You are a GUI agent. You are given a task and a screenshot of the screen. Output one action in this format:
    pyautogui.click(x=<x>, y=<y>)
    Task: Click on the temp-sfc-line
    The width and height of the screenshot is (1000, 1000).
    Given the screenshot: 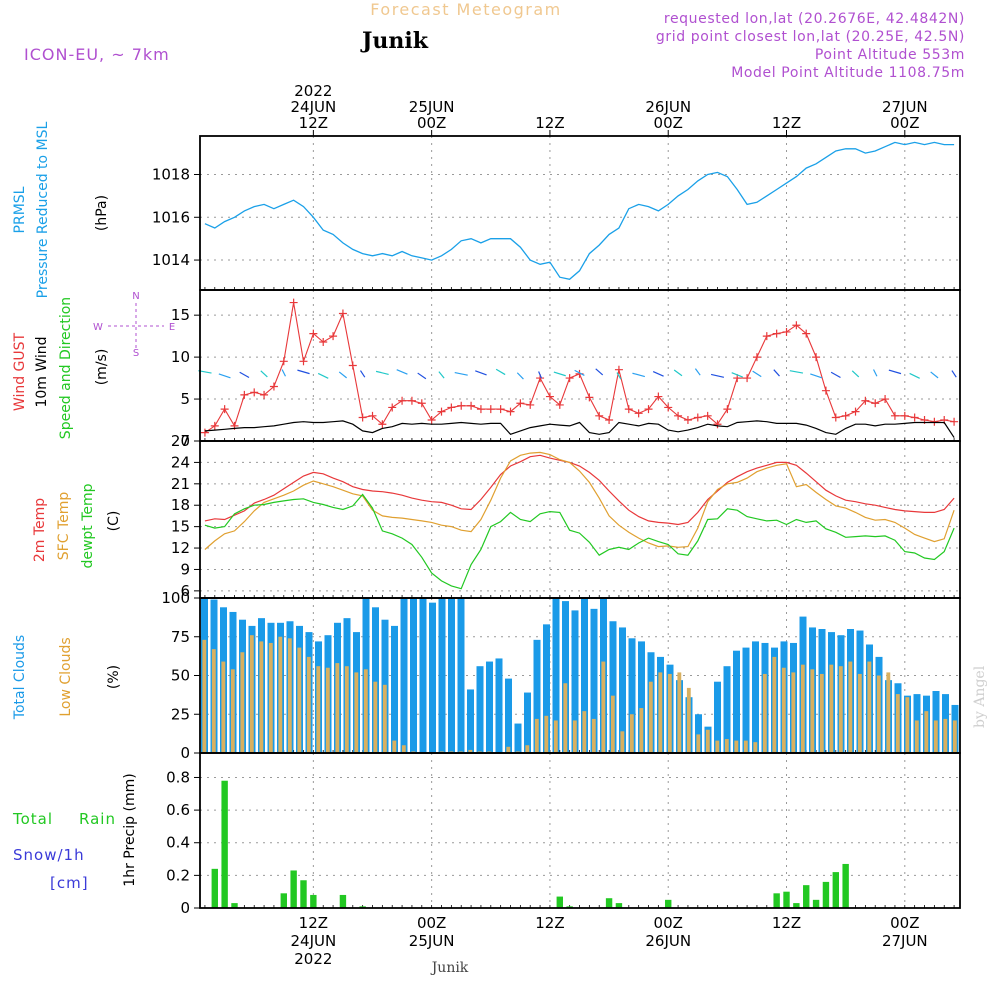 What is the action you would take?
    pyautogui.click(x=579, y=500)
    